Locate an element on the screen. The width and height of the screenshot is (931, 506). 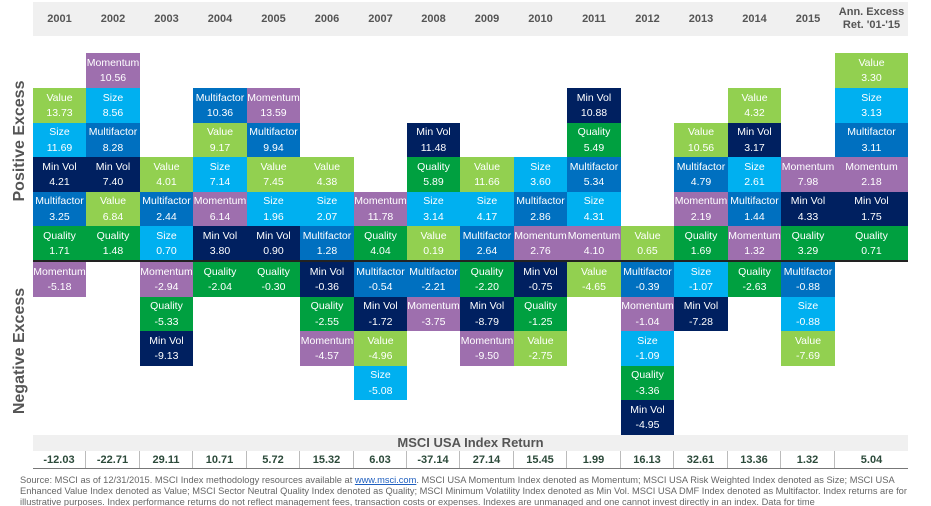
factor-cell: Min Vol 7.40 is located at coordinates (113, 174).